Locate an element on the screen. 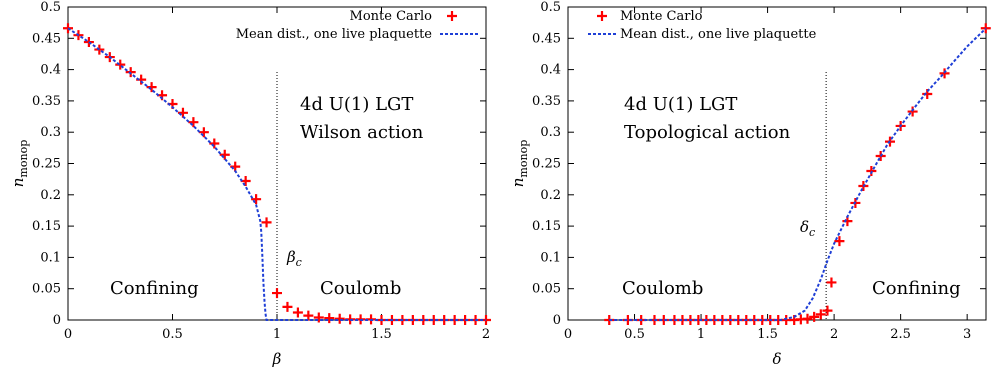 This screenshot has height=375, width=992. x-axis-label: δ is located at coordinates (776, 359).